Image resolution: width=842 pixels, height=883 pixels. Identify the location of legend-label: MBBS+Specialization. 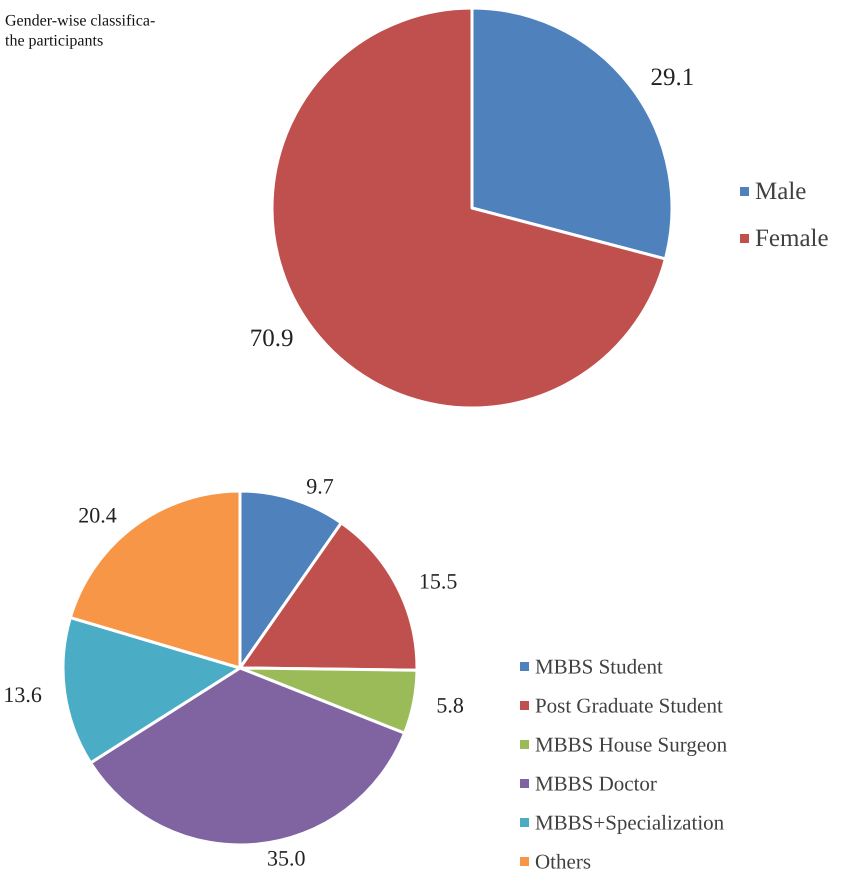
(630, 822).